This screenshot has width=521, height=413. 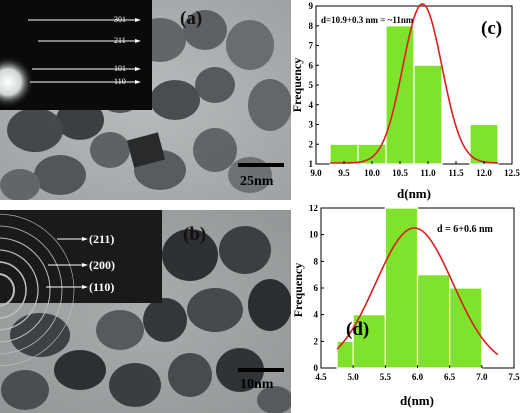 What do you see at coordinates (120, 19) in the screenshot?
I see `saed-ring-label: 301` at bounding box center [120, 19].